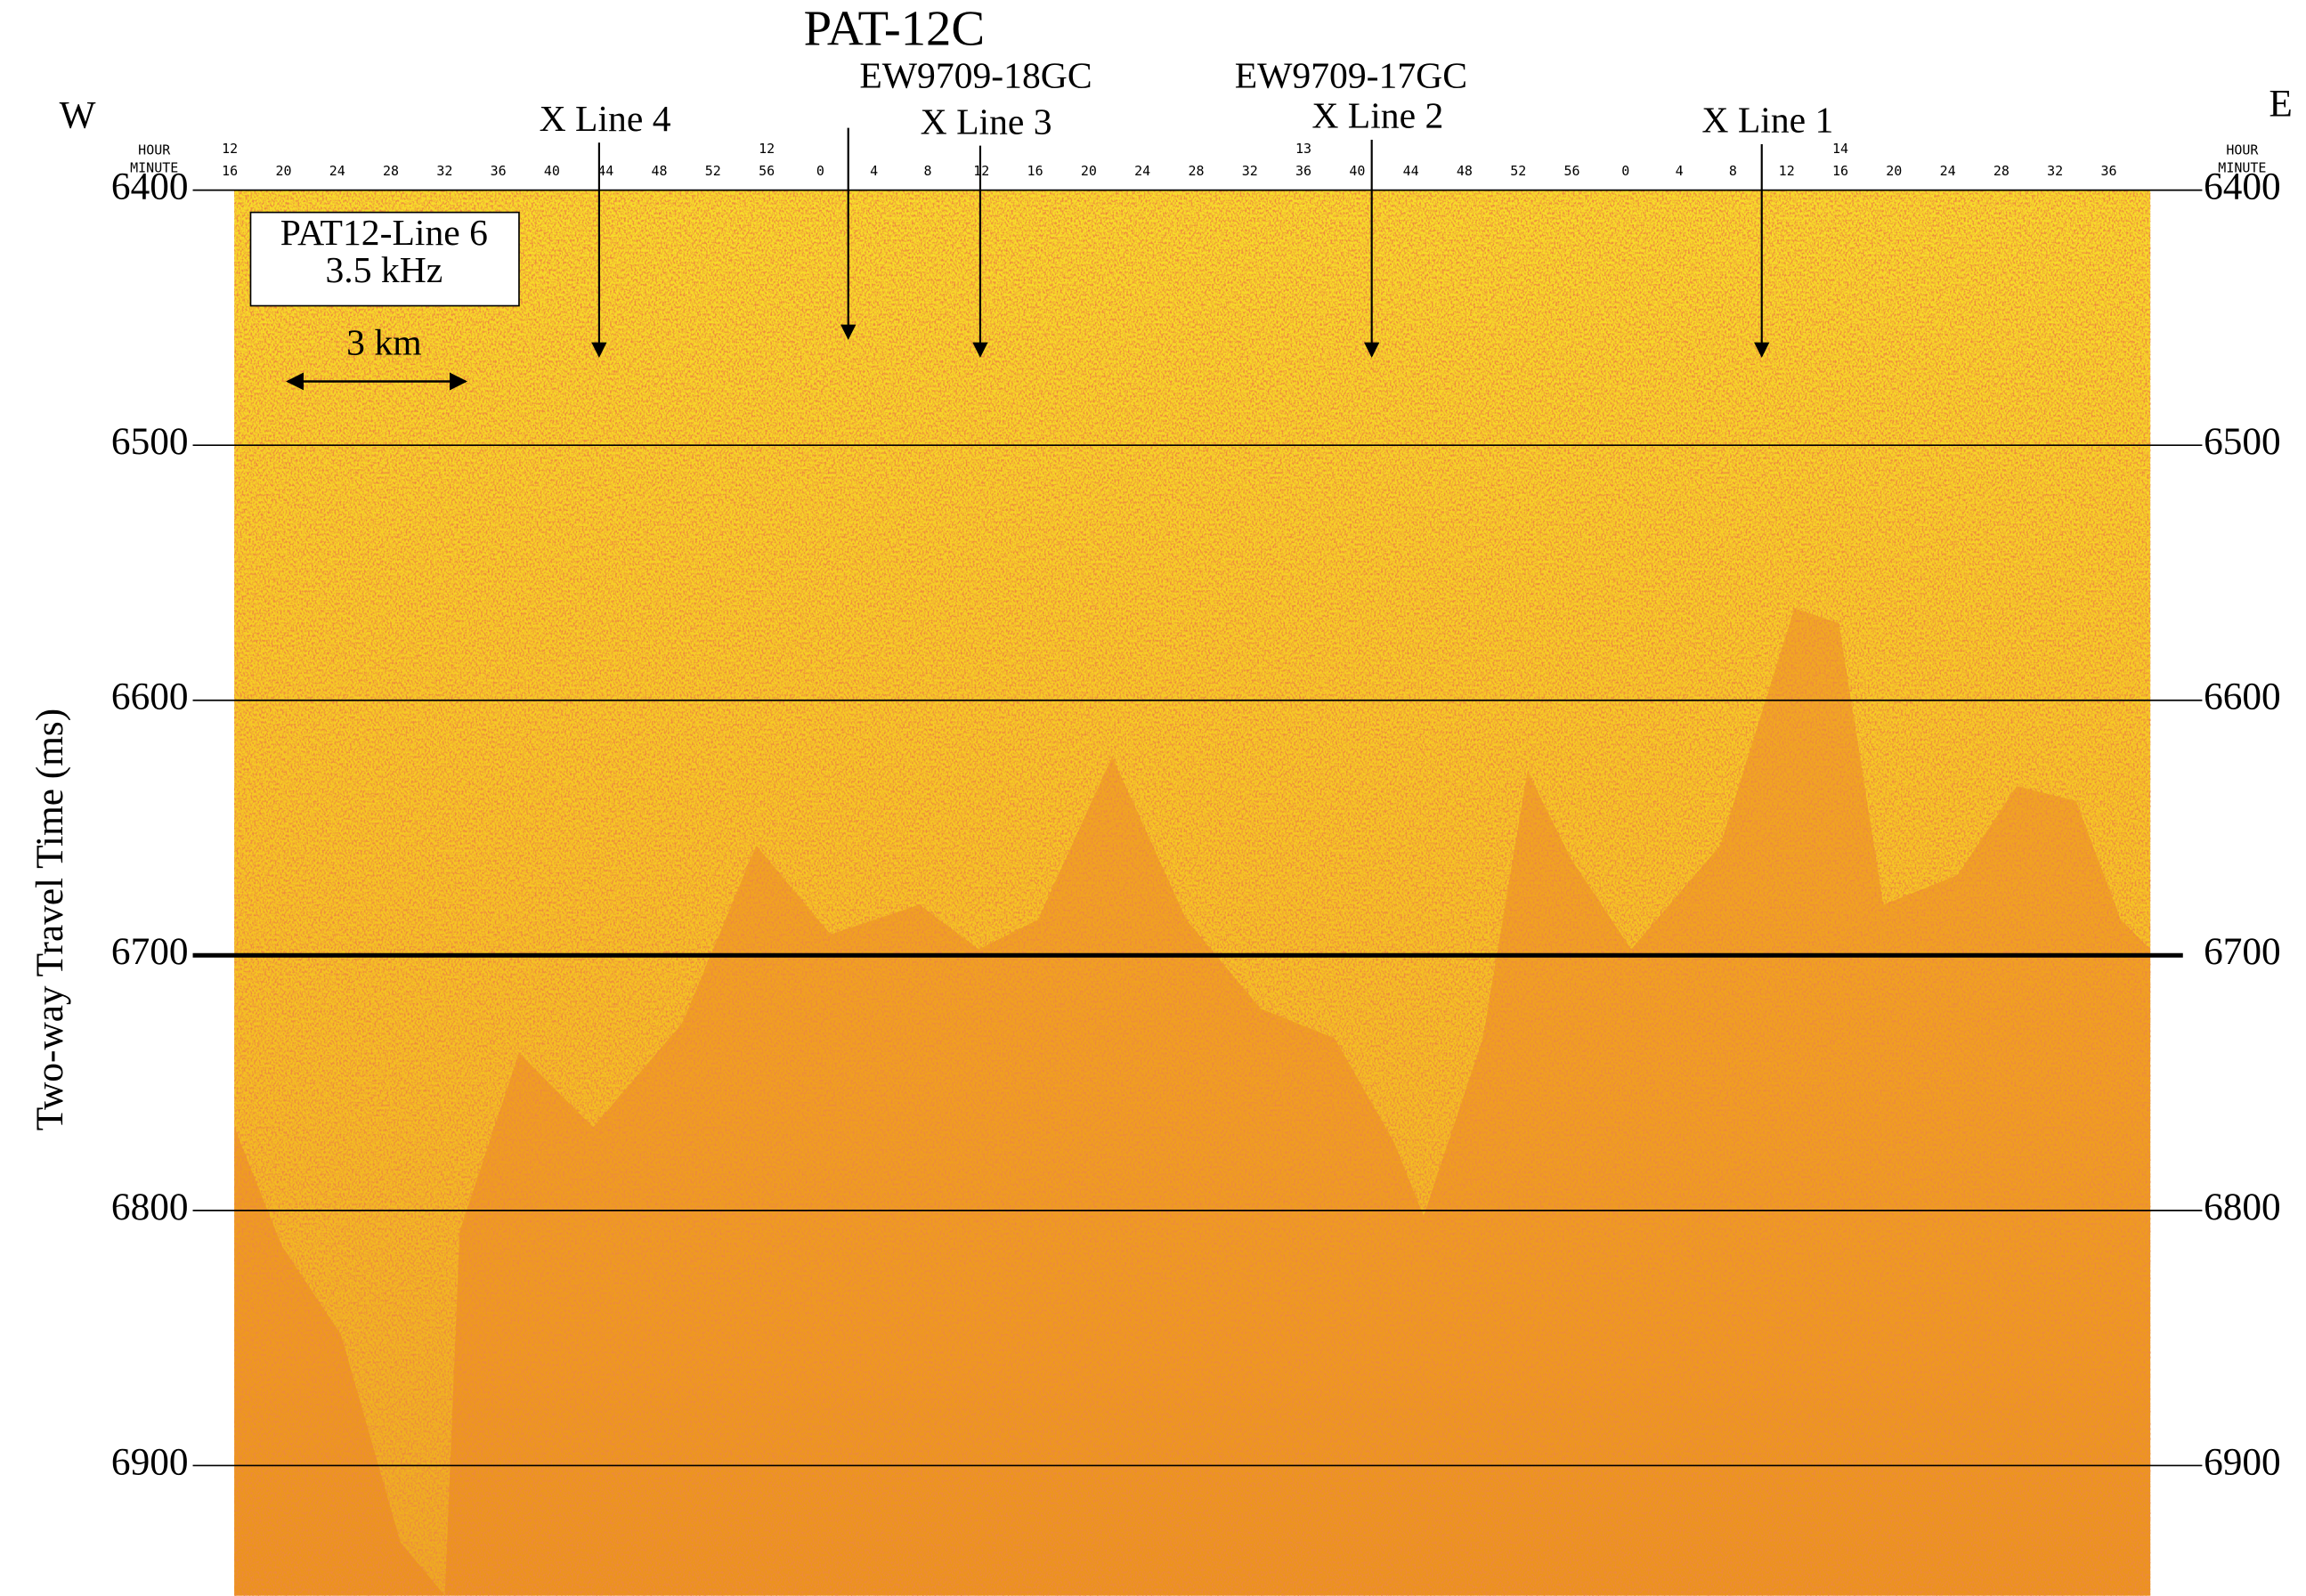 This screenshot has width=2306, height=1596. I want to click on east-label: E, so click(2280, 103).